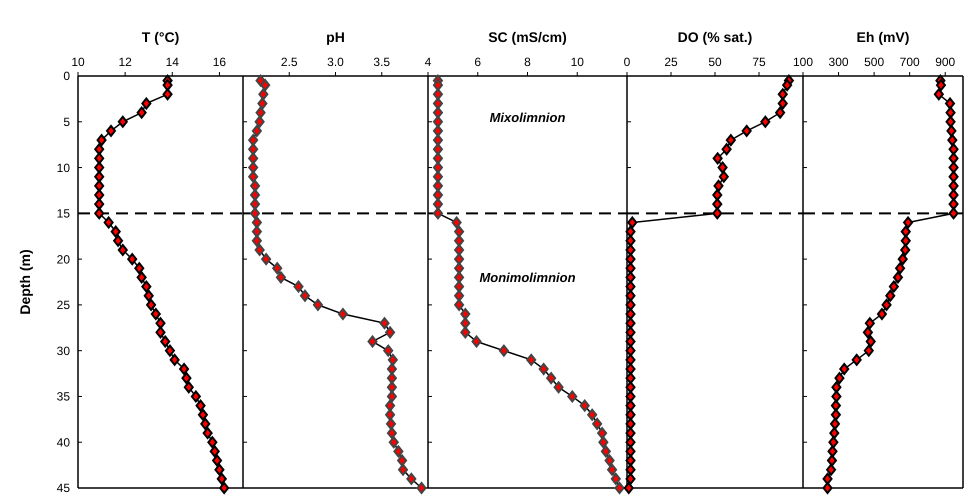 This screenshot has height=496, width=978. I want to click on x-axis-title: Eh (mV), so click(883, 37).